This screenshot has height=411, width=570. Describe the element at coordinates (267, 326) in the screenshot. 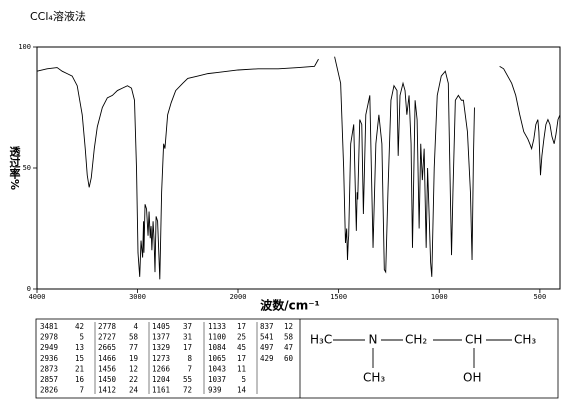

I see `peak-wavenumber: 837` at that location.